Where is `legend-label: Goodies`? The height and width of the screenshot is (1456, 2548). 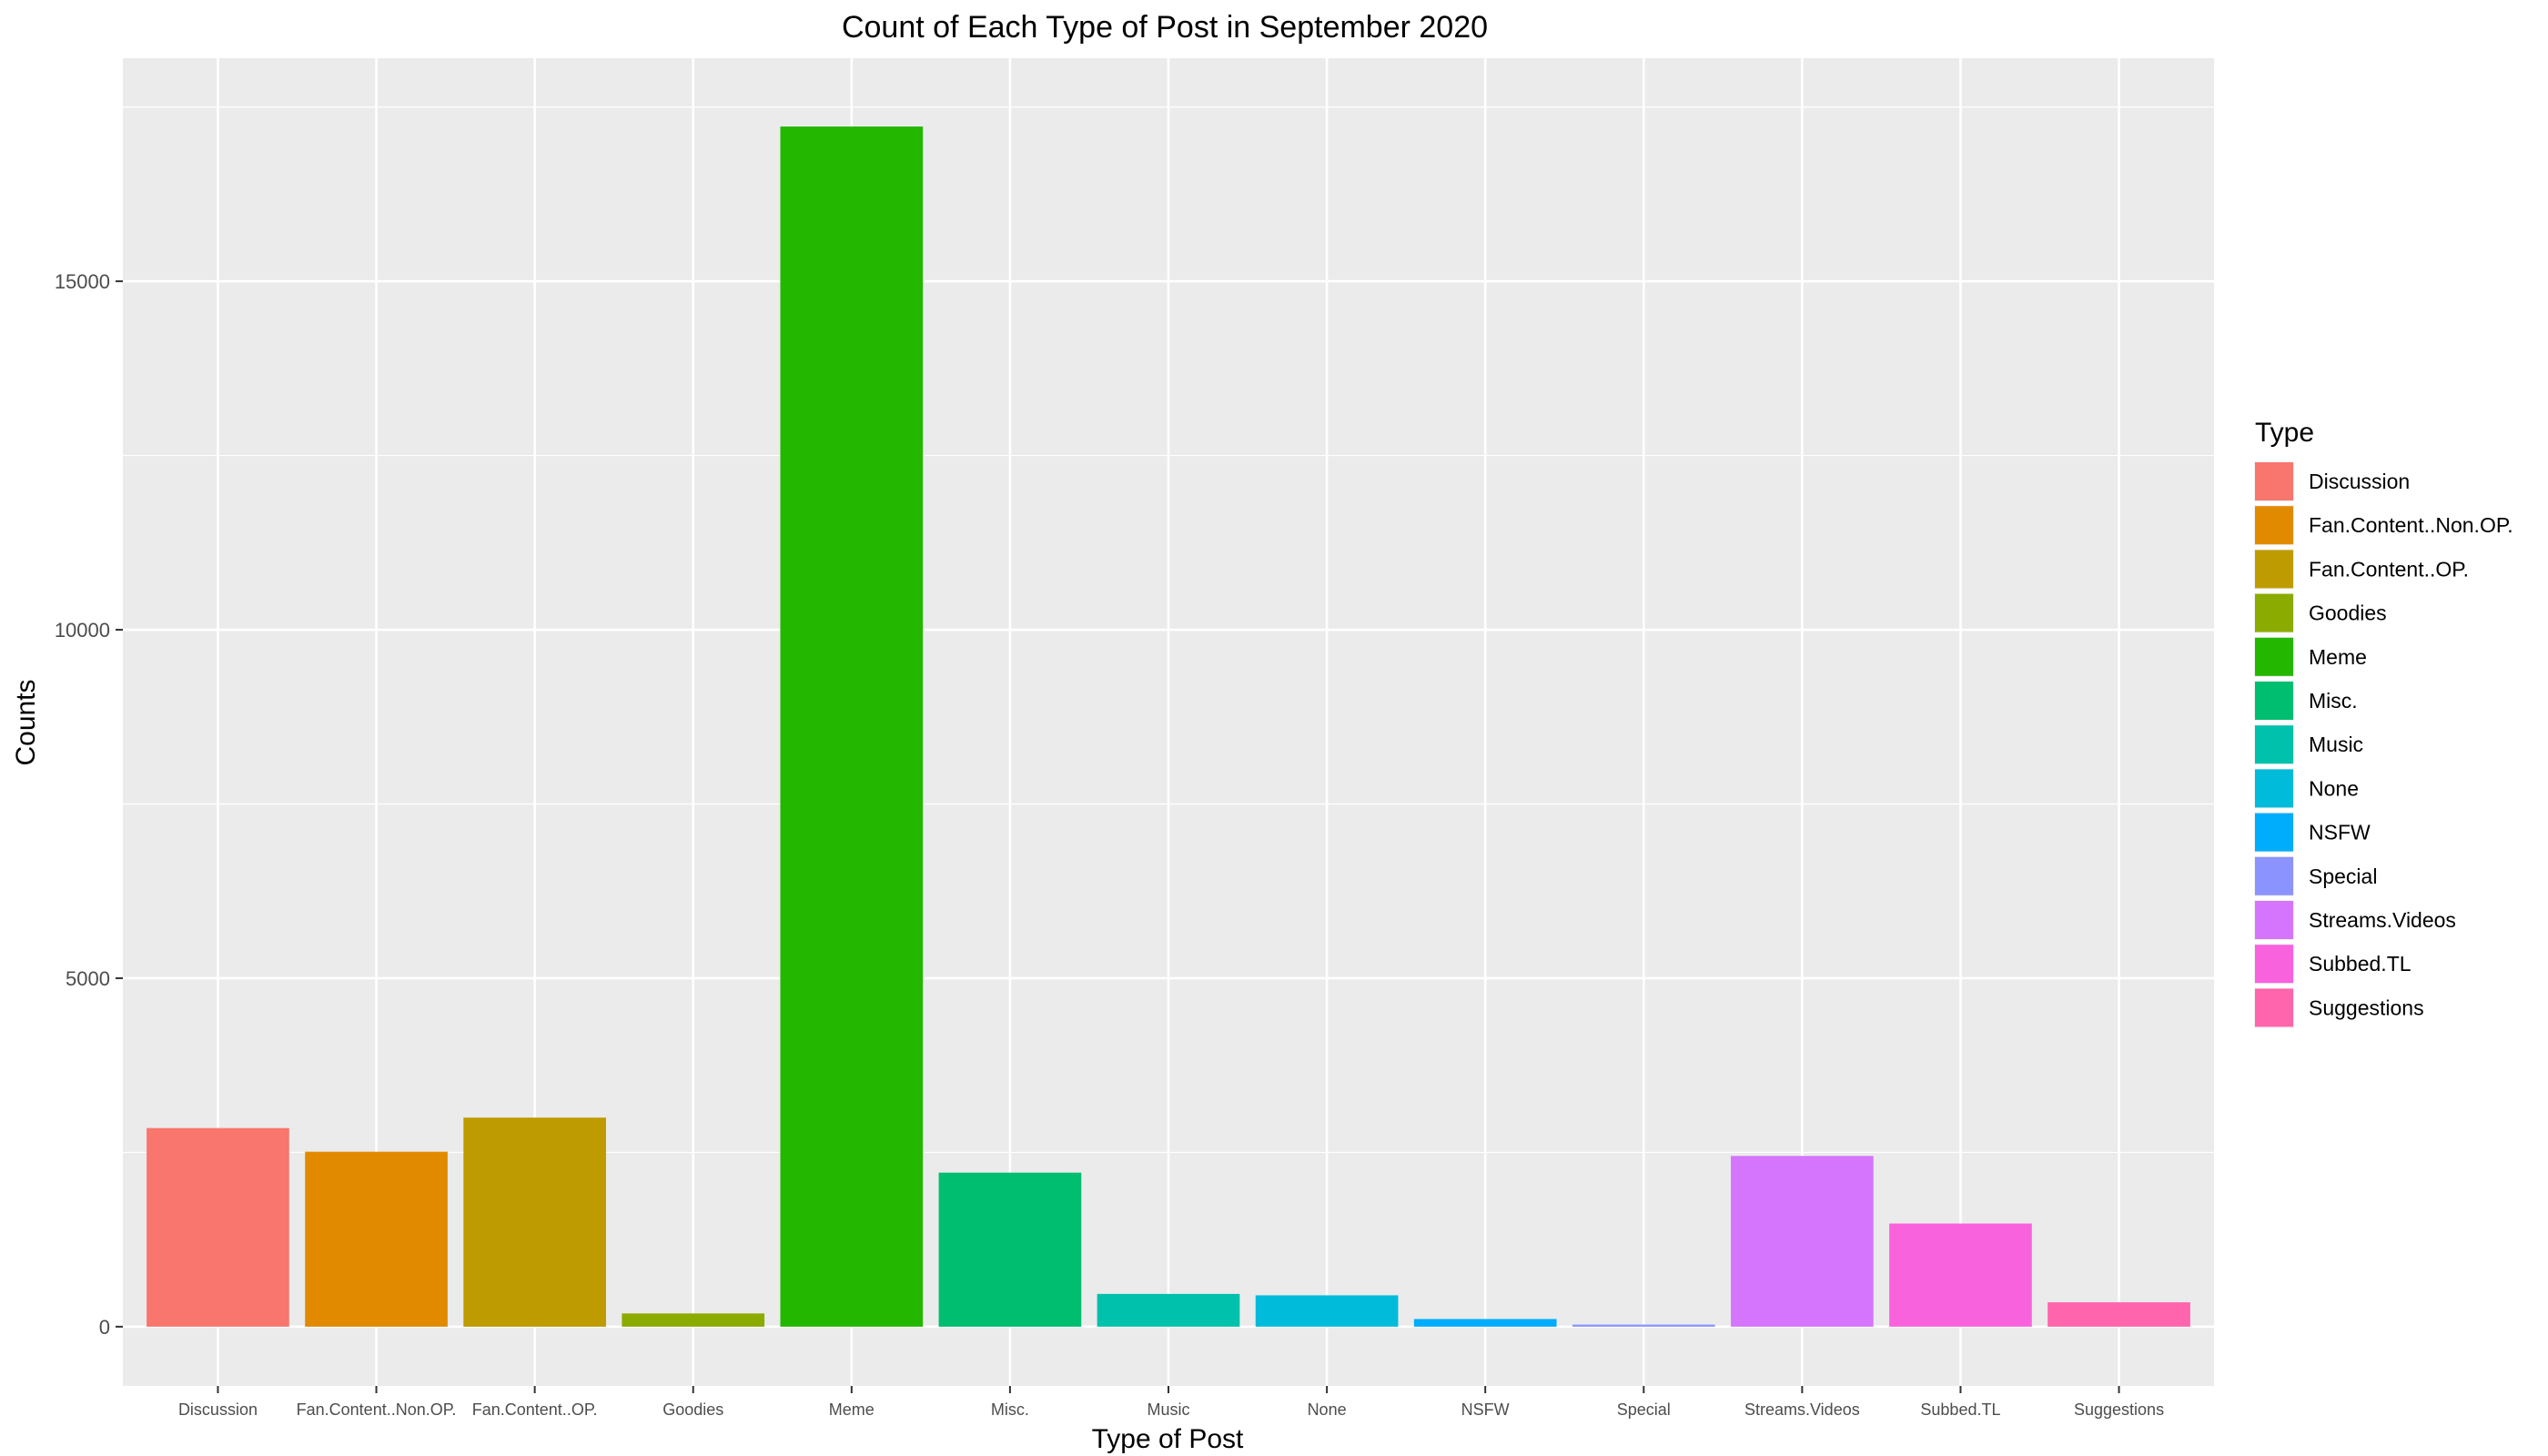
legend-label: Goodies is located at coordinates (2348, 614).